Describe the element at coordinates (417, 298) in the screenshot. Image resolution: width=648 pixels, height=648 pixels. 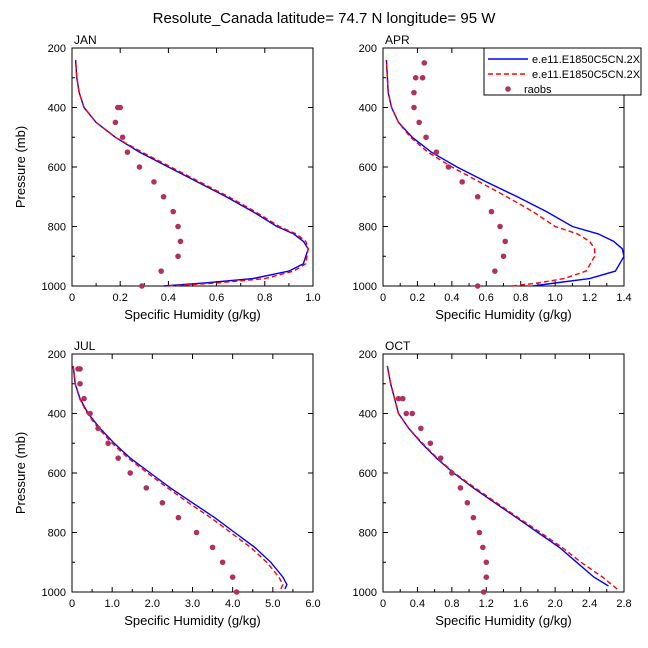
I see `x-tick-label: 0.2` at that location.